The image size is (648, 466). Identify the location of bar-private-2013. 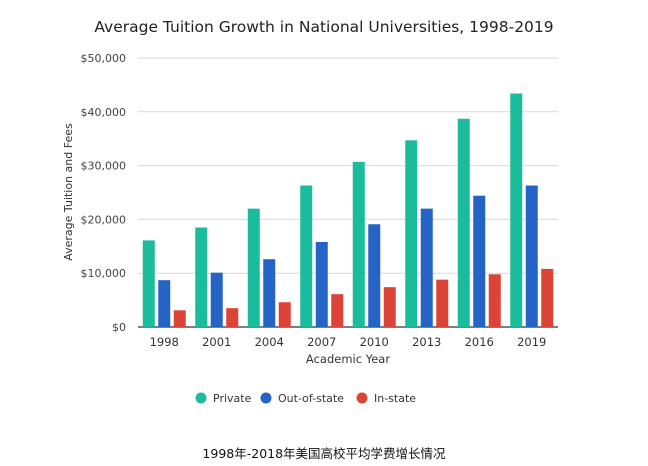
(411, 233).